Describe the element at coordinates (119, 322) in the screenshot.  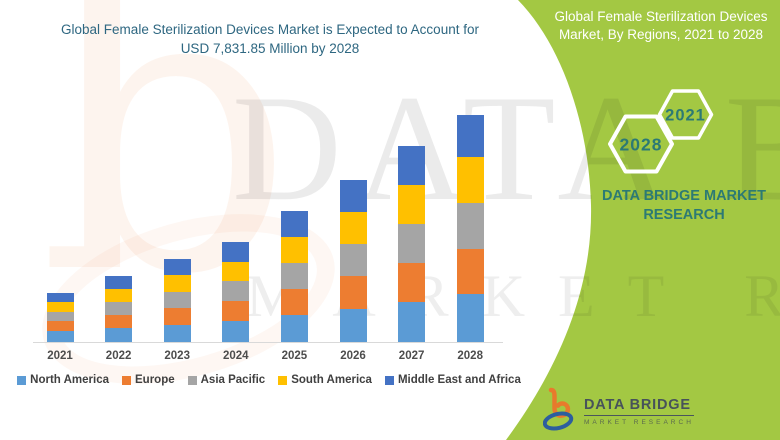
I see `bar-segment-2022-europe` at that location.